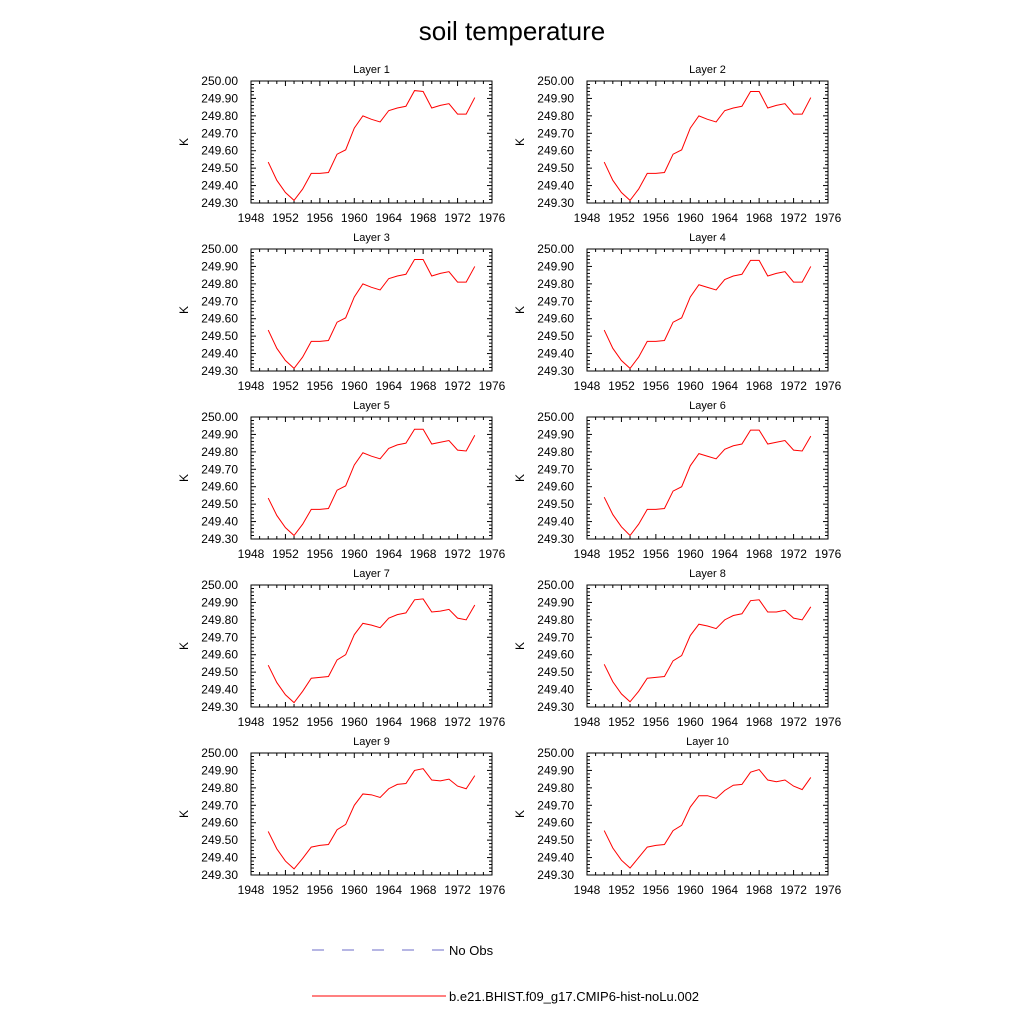  What do you see at coordinates (707, 406) in the screenshot?
I see `panel-title: Layer 6` at bounding box center [707, 406].